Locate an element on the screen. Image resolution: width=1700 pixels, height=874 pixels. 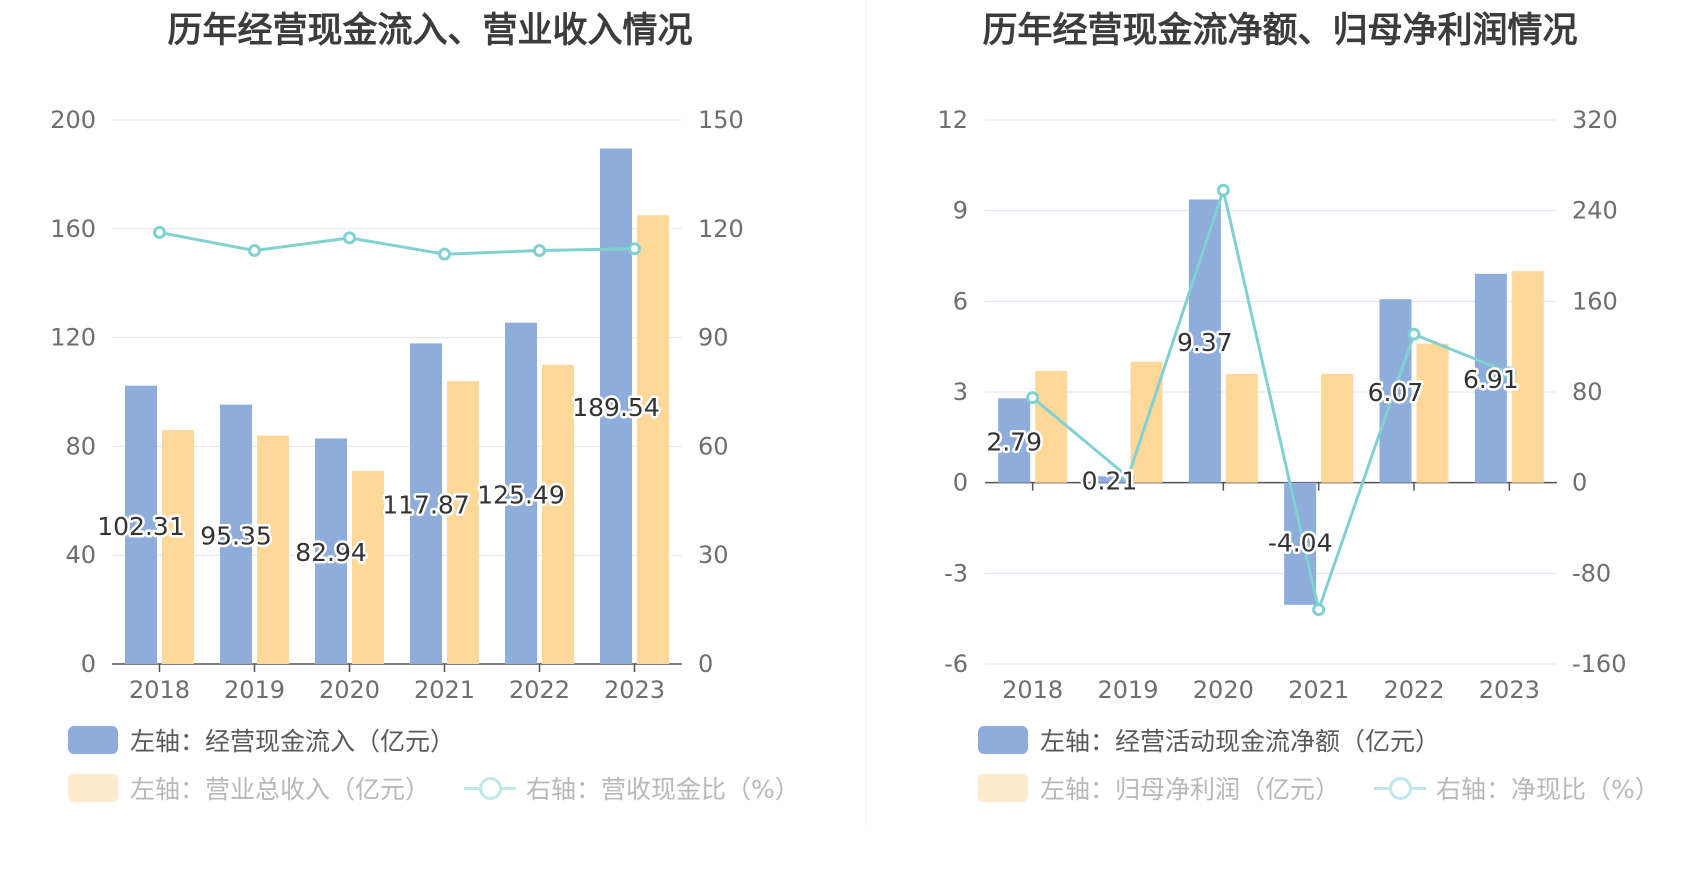
right-left-tick-label: -3 is located at coordinates (956, 573).